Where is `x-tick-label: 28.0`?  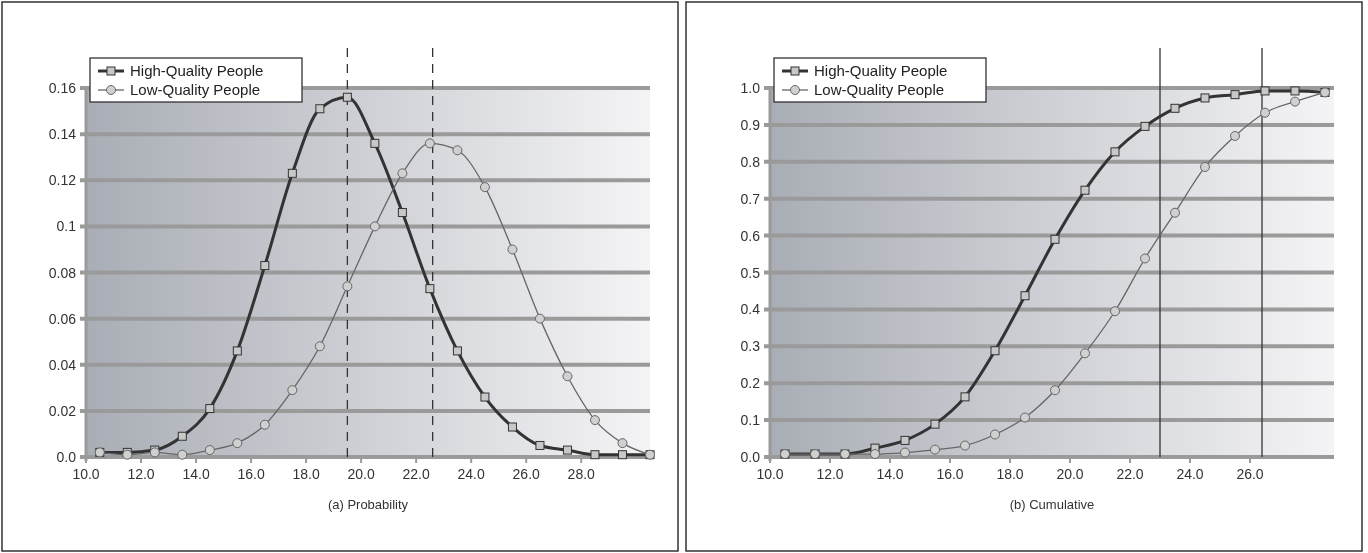 x-tick-label: 28.0 is located at coordinates (581, 474).